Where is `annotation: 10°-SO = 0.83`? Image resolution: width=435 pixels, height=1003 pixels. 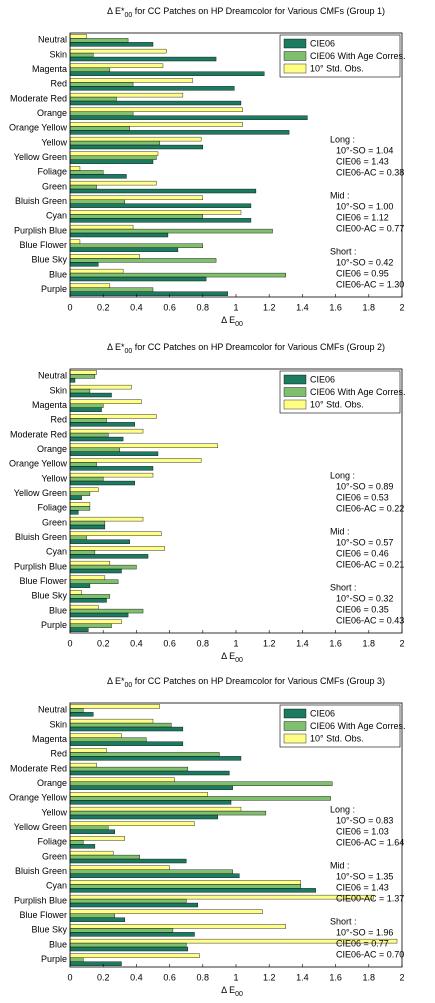
annotation: 10°-SO = 0.83 is located at coordinates (364, 820).